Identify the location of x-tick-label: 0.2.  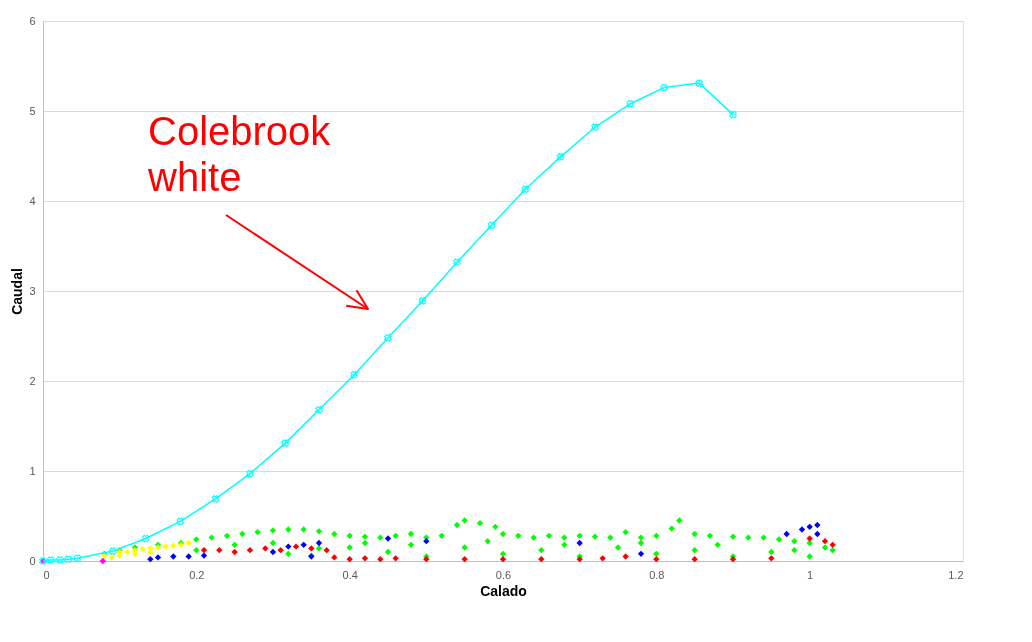
(197, 574).